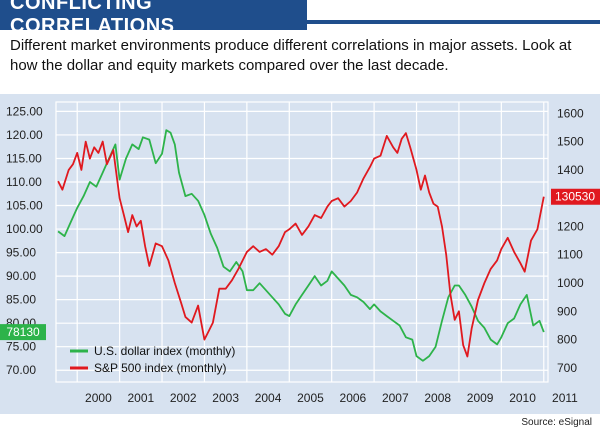 The image size is (600, 434). What do you see at coordinates (24, 182) in the screenshot?
I see `left-tick-label: 110.00` at bounding box center [24, 182].